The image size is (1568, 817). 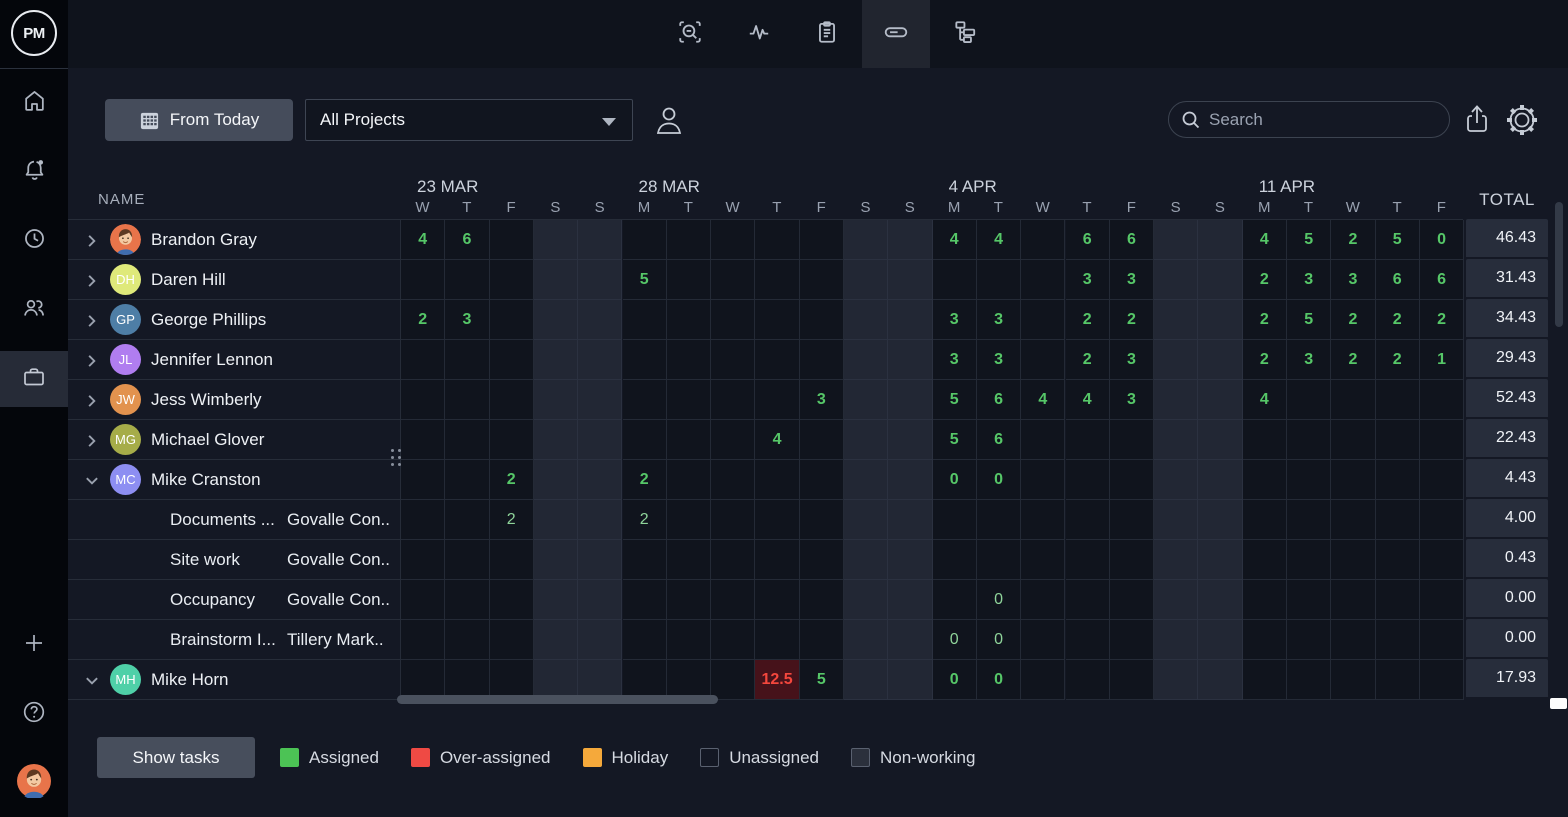 What do you see at coordinates (669, 122) in the screenshot?
I see `people-filter-button` at bounding box center [669, 122].